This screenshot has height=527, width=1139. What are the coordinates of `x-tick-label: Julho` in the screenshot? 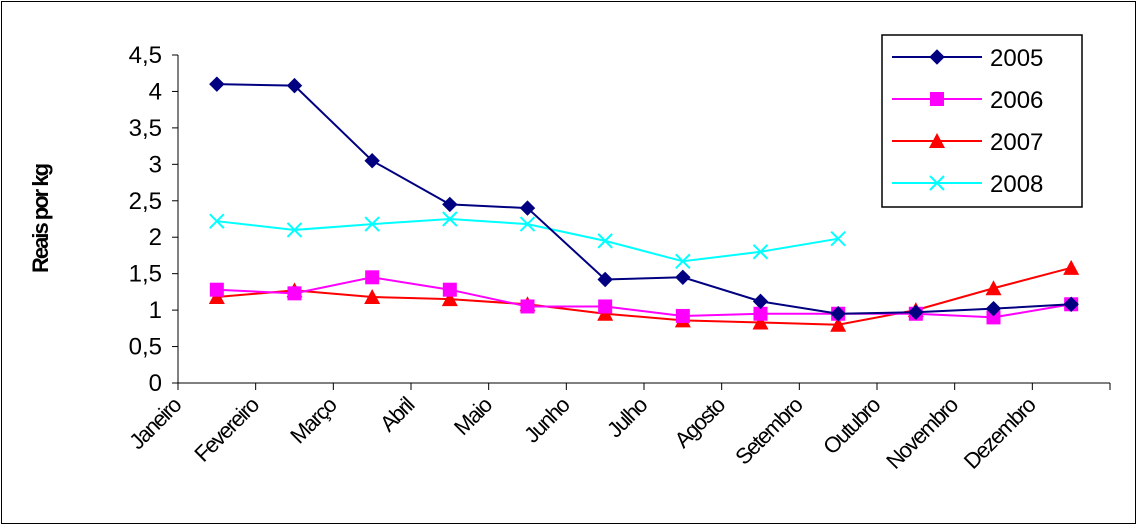 It's located at (627, 417).